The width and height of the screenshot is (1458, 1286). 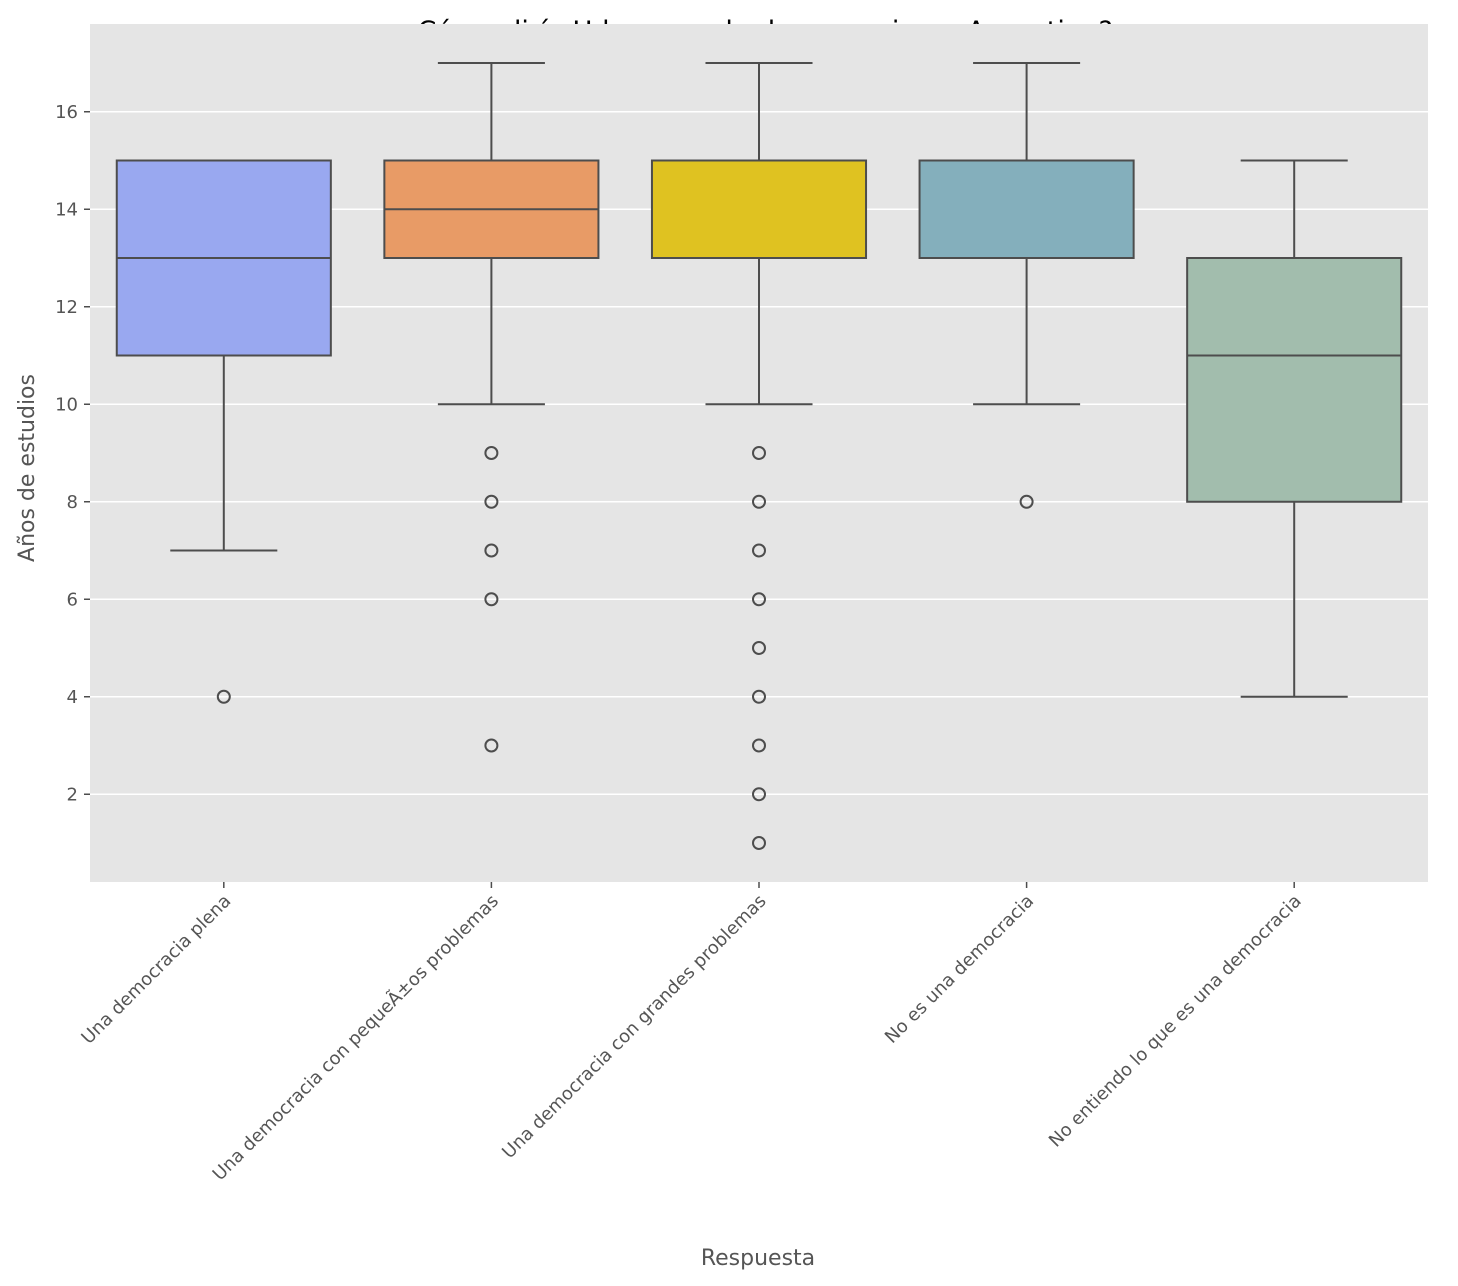 What do you see at coordinates (66, 209) in the screenshot?
I see `y-tick-label: 14` at bounding box center [66, 209].